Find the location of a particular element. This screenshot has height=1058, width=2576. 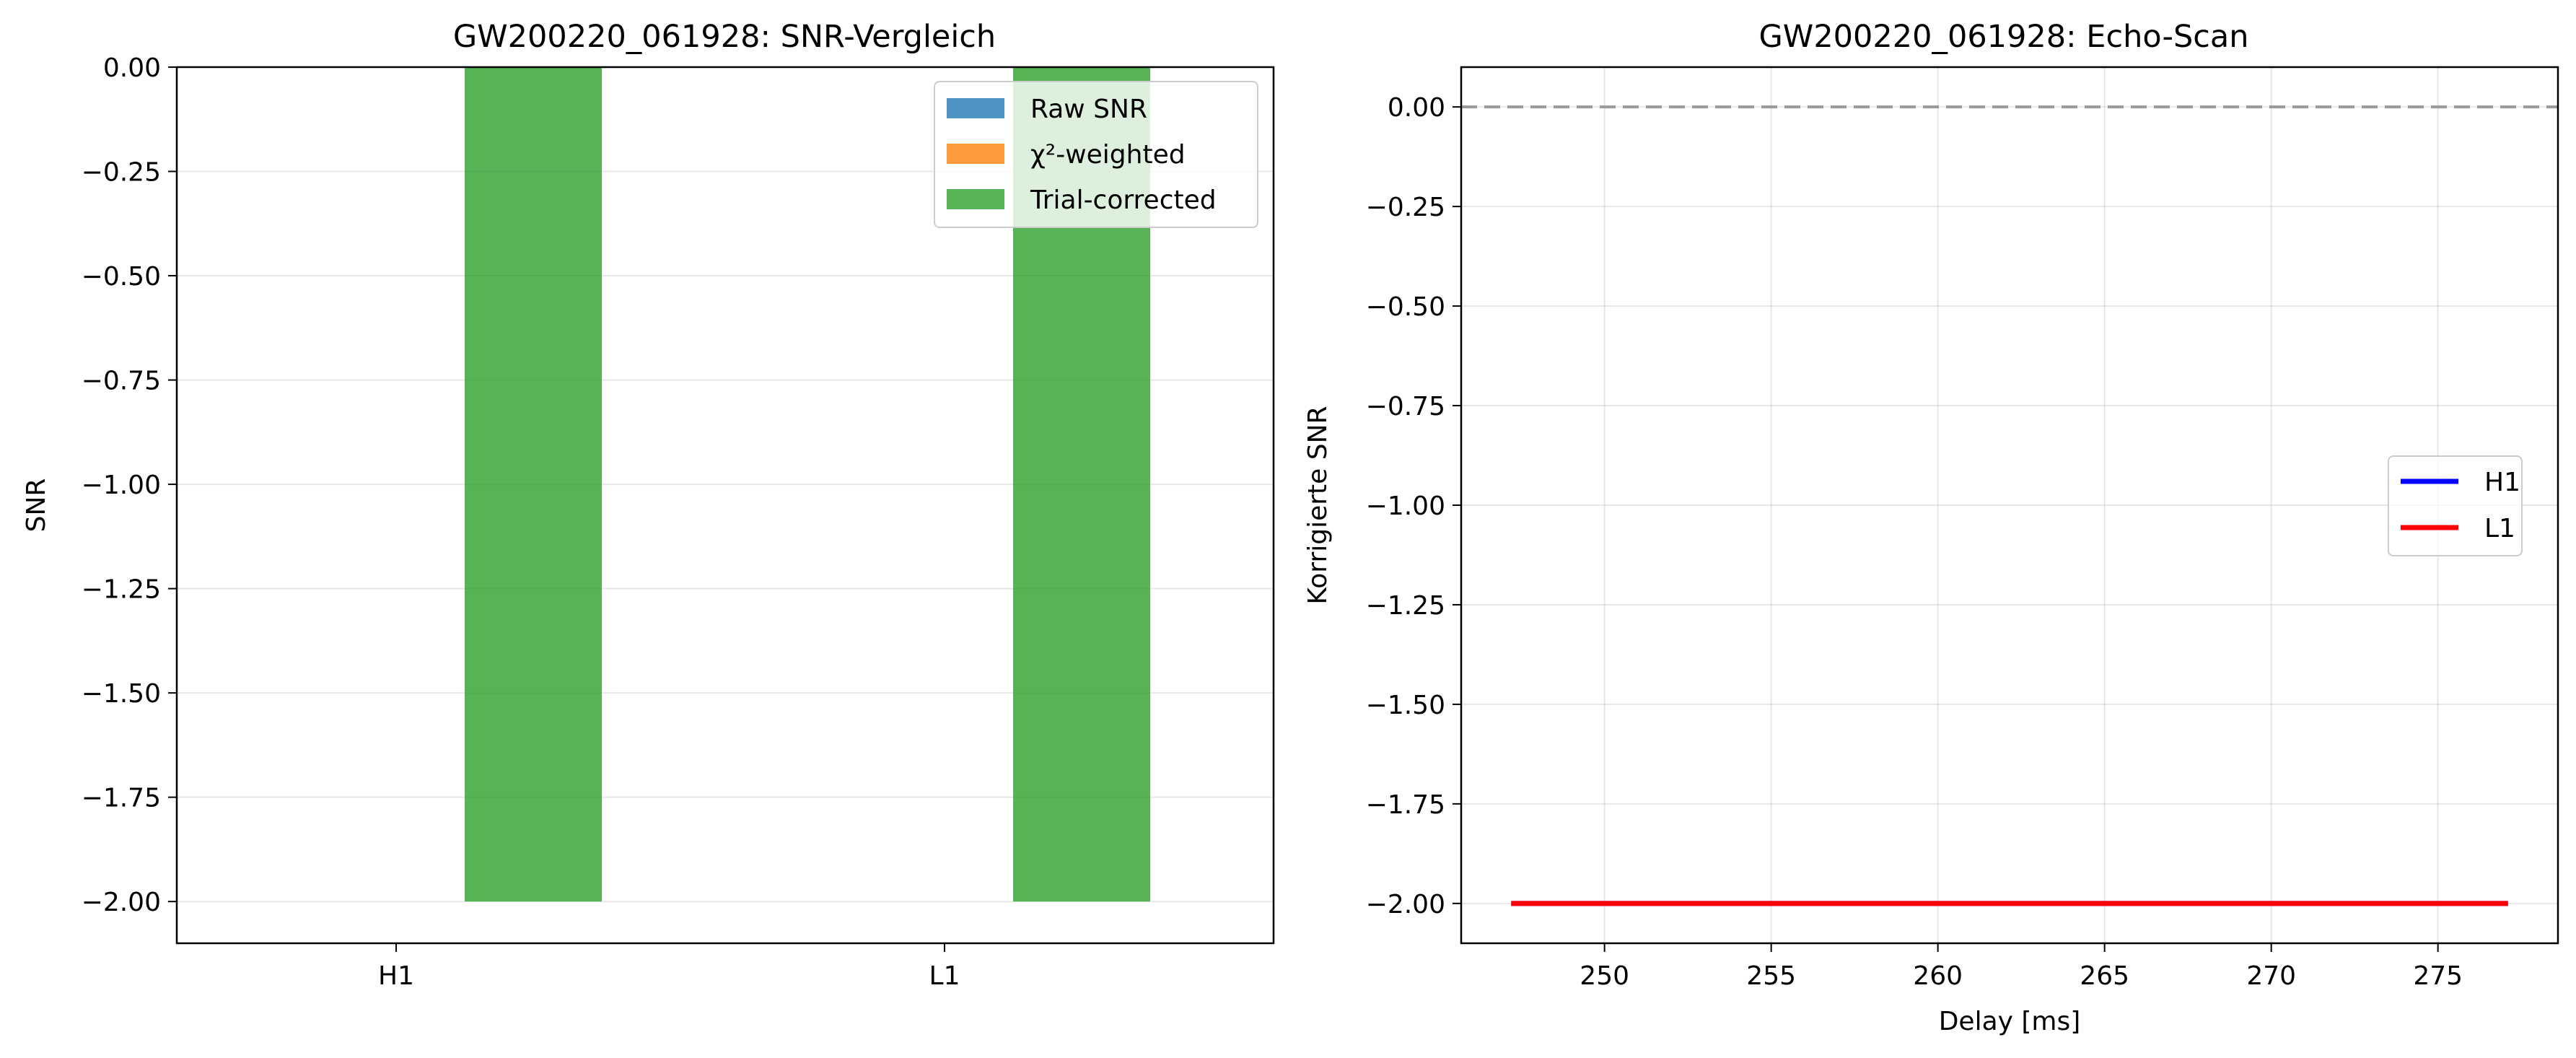

x-axis-label: Delay [ms] is located at coordinates (2010, 1021).